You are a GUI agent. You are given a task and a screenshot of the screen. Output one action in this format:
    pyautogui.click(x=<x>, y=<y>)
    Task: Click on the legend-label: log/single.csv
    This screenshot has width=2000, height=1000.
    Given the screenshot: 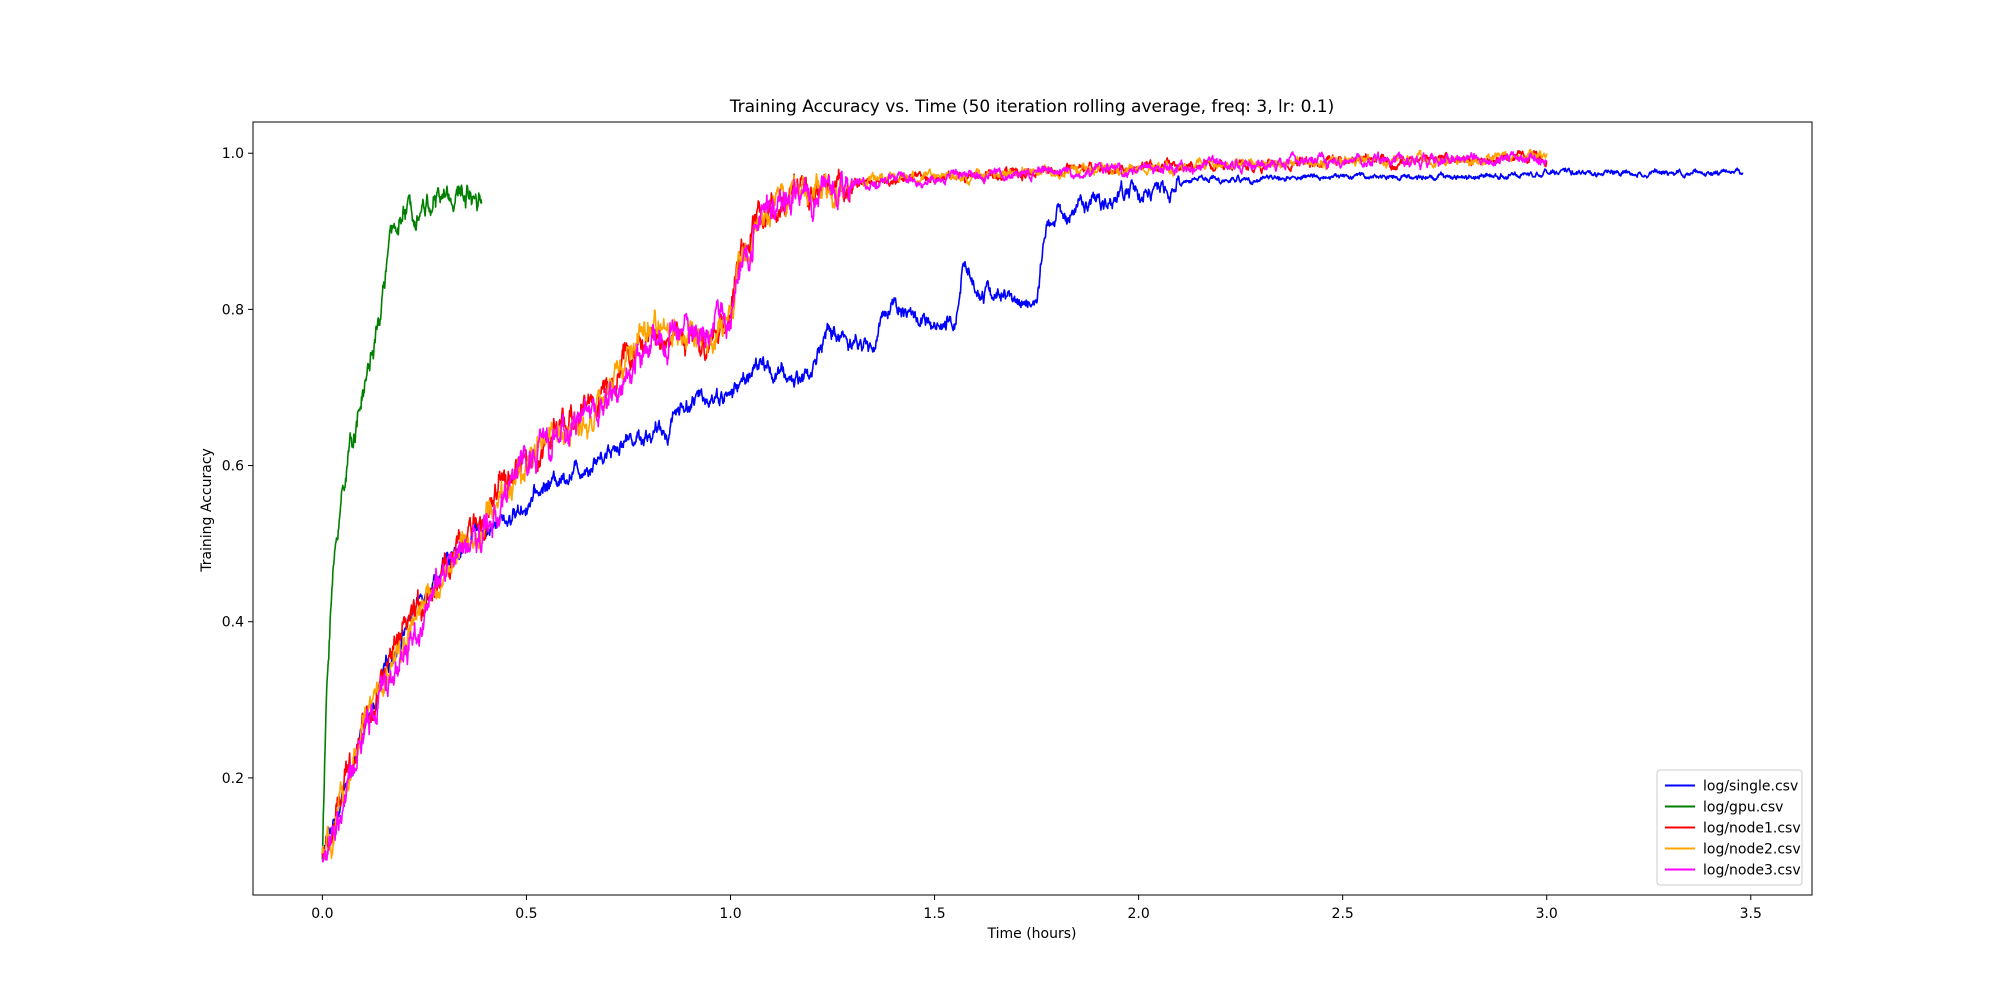 What is the action you would take?
    pyautogui.click(x=1750, y=787)
    